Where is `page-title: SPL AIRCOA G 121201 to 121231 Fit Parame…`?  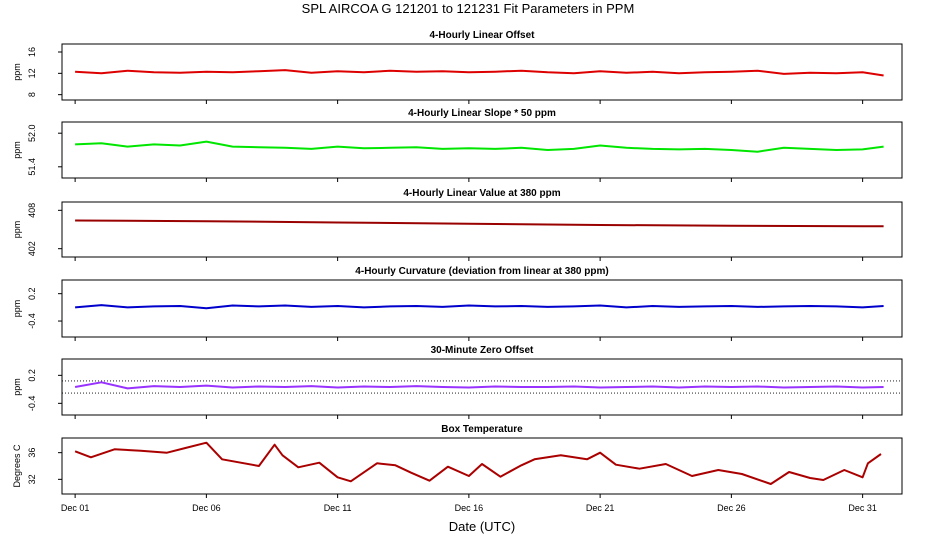
page-title: SPL AIRCOA G 121201 to 121231 Fit Parame… is located at coordinates (468, 8).